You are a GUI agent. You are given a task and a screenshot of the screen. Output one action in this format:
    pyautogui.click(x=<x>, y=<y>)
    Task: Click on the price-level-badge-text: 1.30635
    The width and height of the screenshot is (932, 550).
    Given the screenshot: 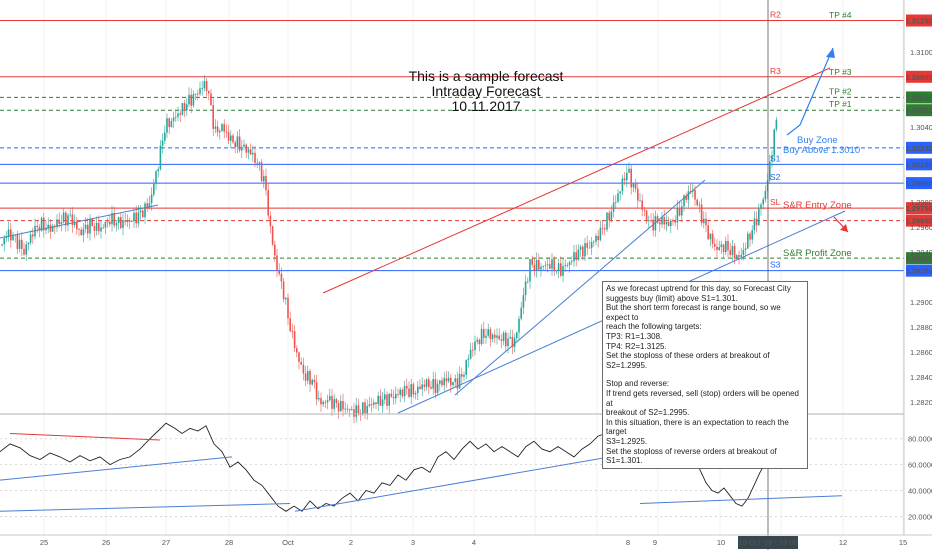 What is the action you would take?
    pyautogui.click(x=918, y=97)
    